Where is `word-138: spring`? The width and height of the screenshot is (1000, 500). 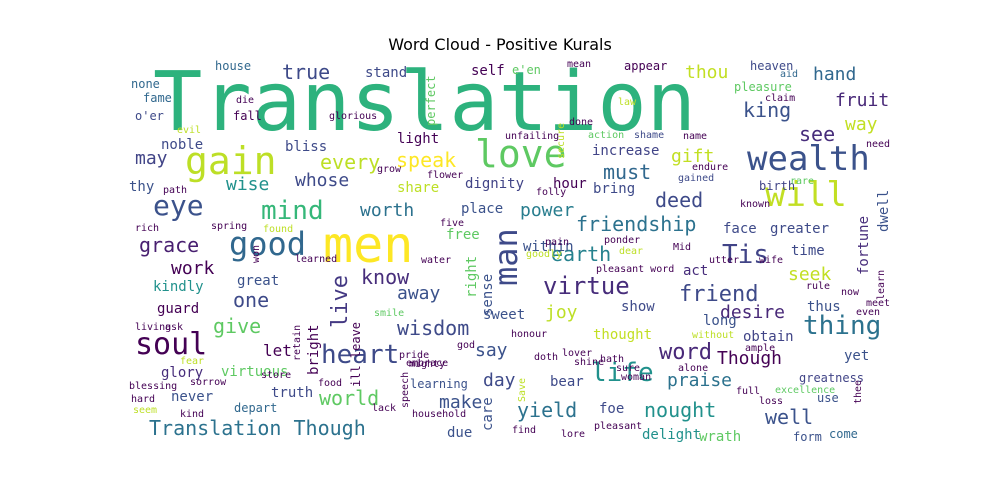
word-138: spring is located at coordinates (229, 226).